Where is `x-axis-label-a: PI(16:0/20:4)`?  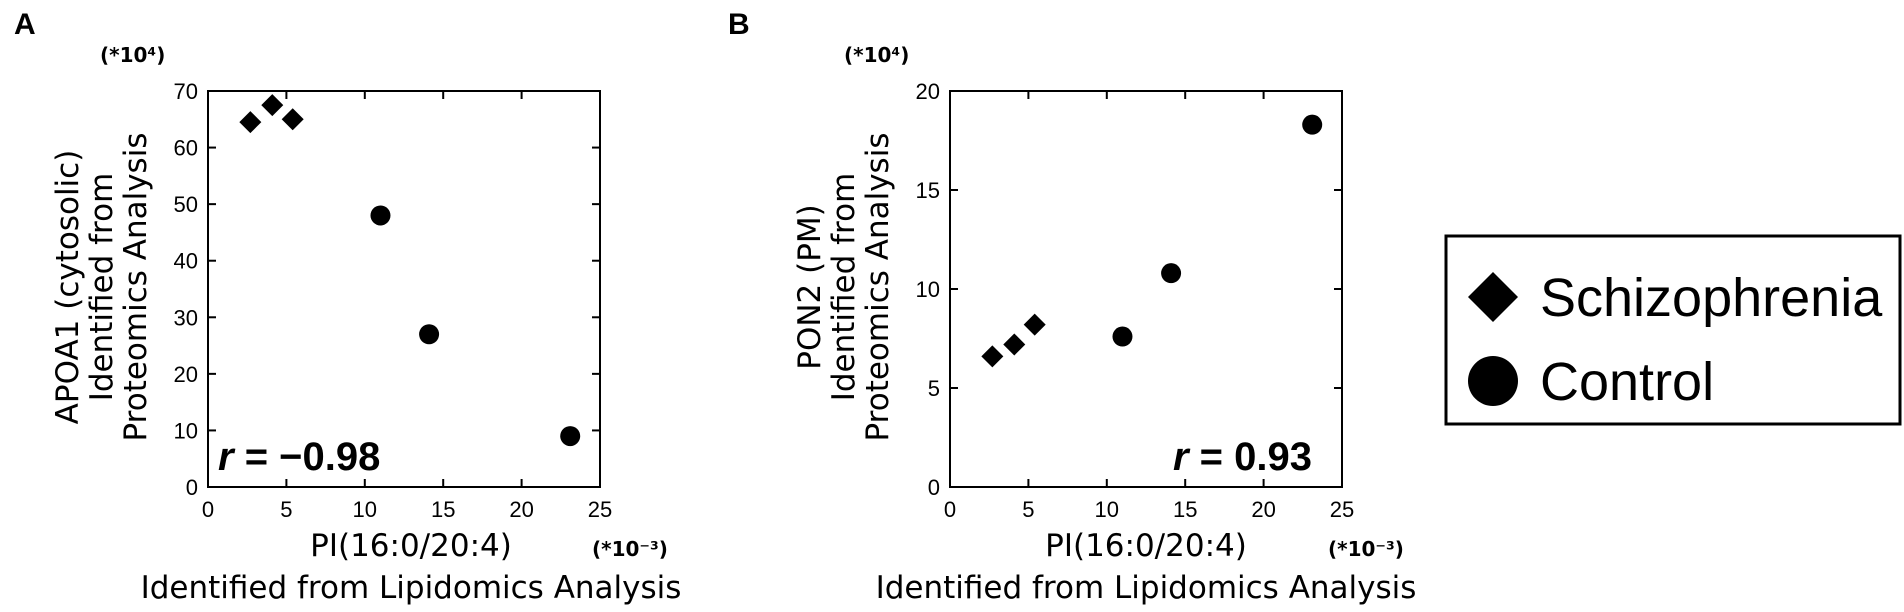
x-axis-label-a: PI(16:0/20:4) is located at coordinates (411, 546).